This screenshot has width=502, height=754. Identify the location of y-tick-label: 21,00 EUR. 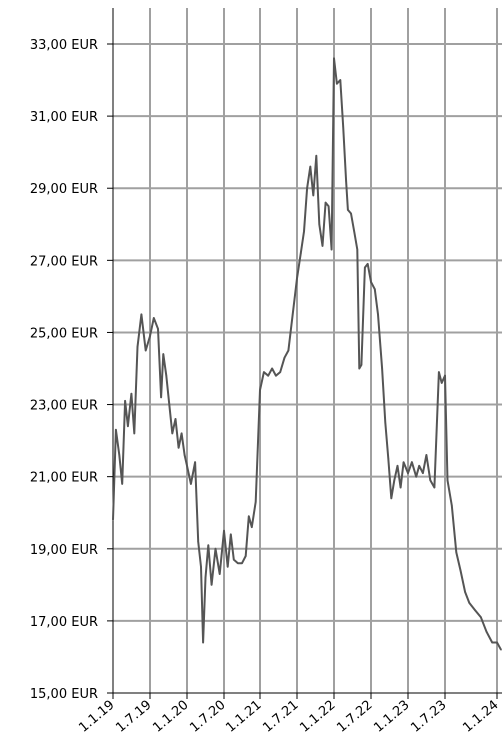
(64, 478).